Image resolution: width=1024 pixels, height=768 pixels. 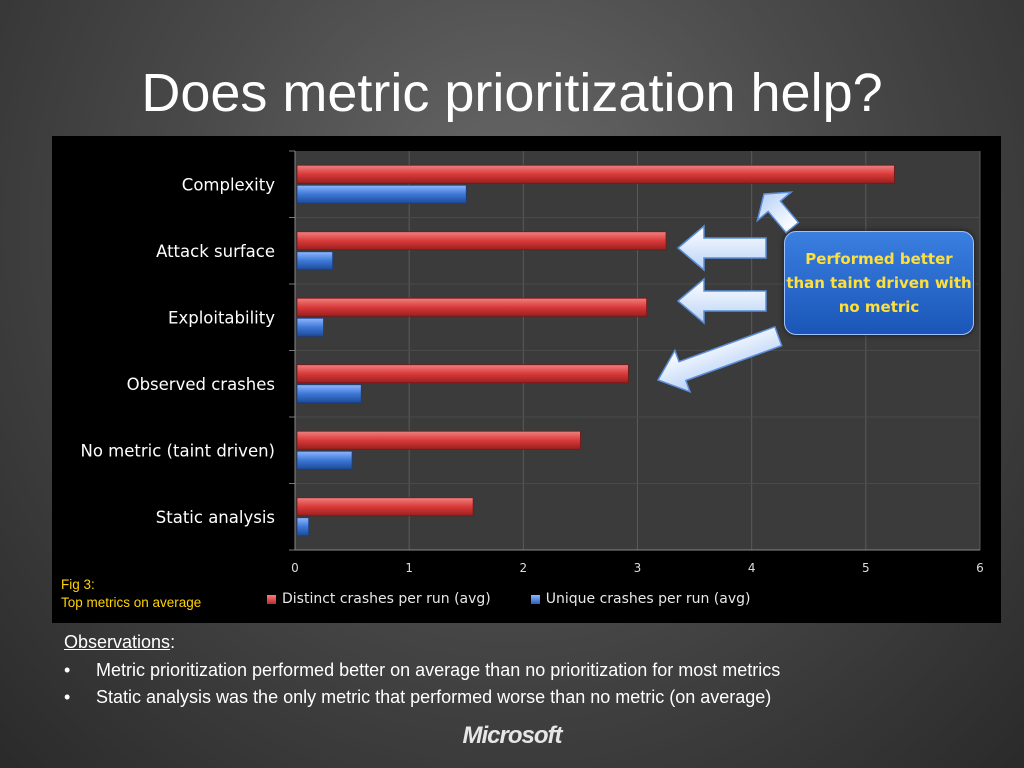 I want to click on legend-label-unique: Unique crashes per run (avg), so click(x=648, y=599).